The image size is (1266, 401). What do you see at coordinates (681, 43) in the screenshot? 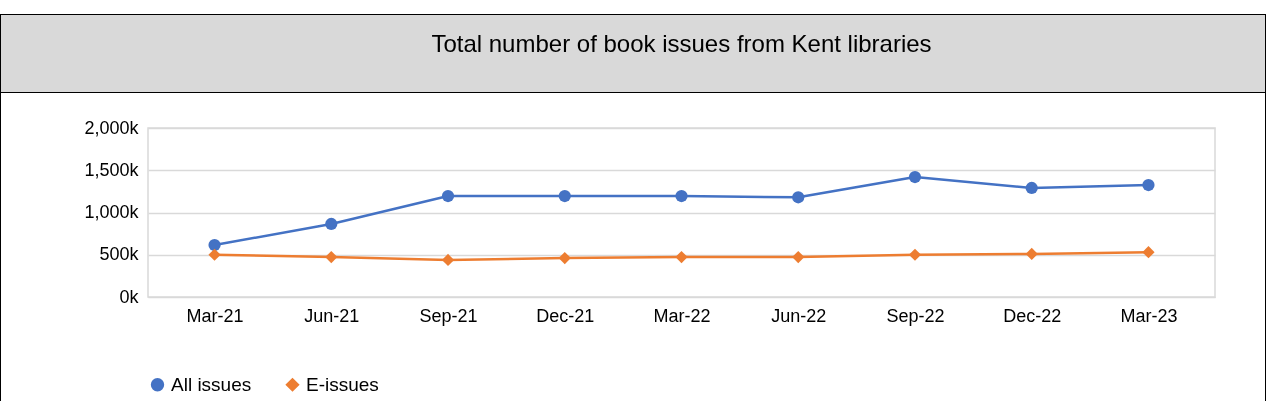
I see `chart-title: Total number of book issues from Kent libraries` at bounding box center [681, 43].